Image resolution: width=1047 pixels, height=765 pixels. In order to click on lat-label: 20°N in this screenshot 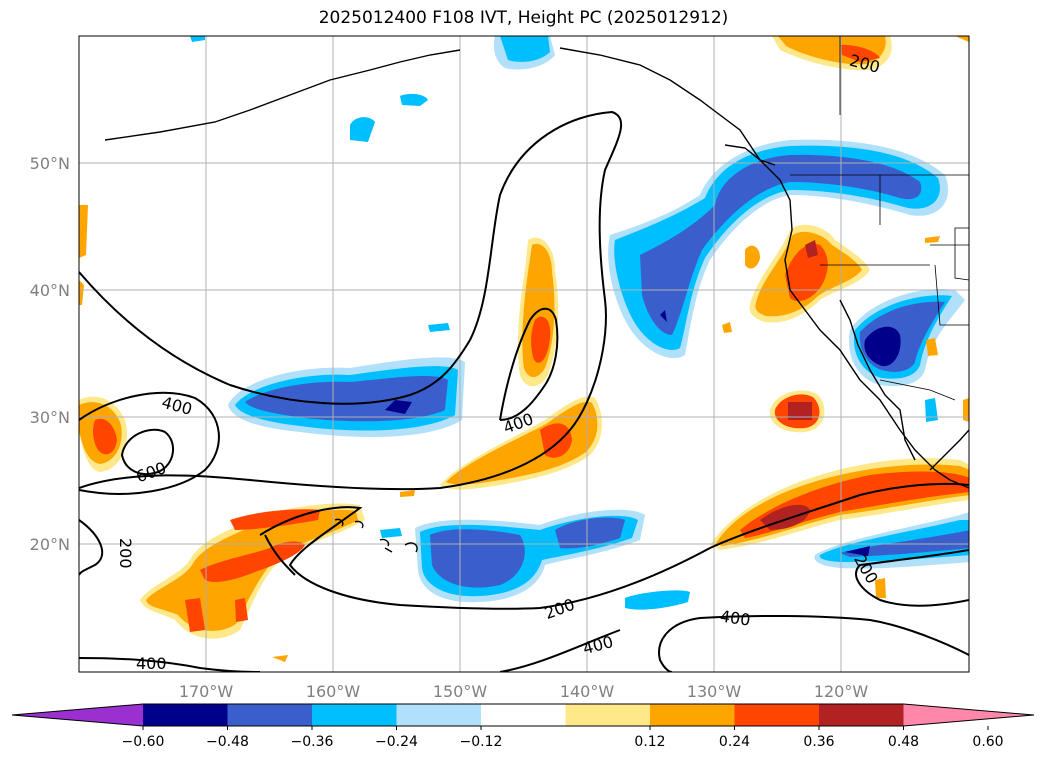, I will do `click(50, 544)`.